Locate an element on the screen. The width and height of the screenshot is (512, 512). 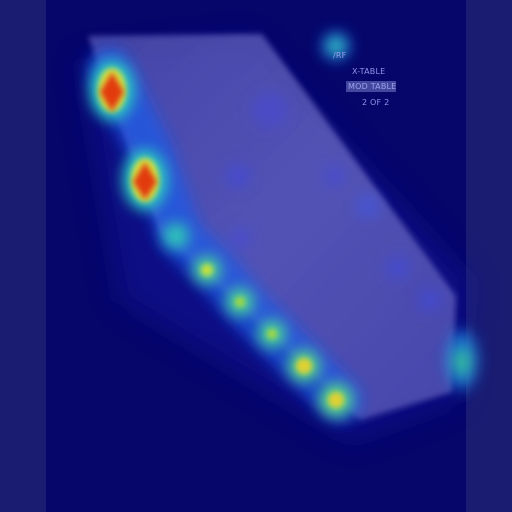
mod-table-label: MOD TABLE is located at coordinates (371, 86).